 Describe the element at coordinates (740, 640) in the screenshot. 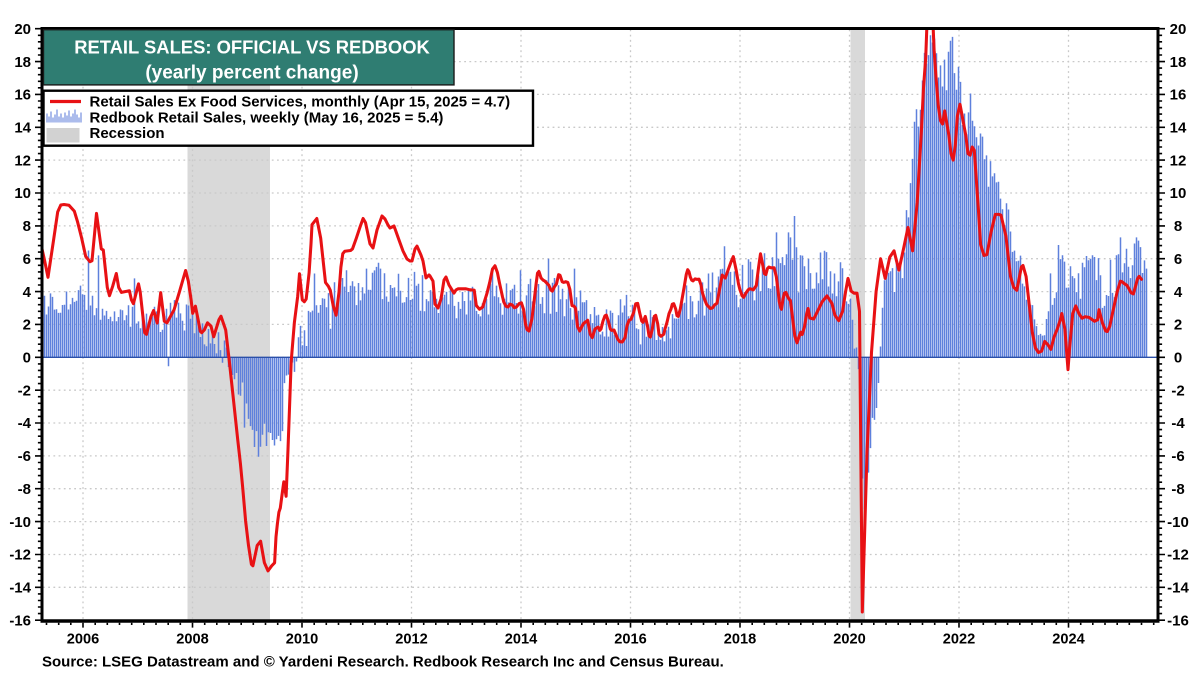

I see `svg-text: 2018` at that location.